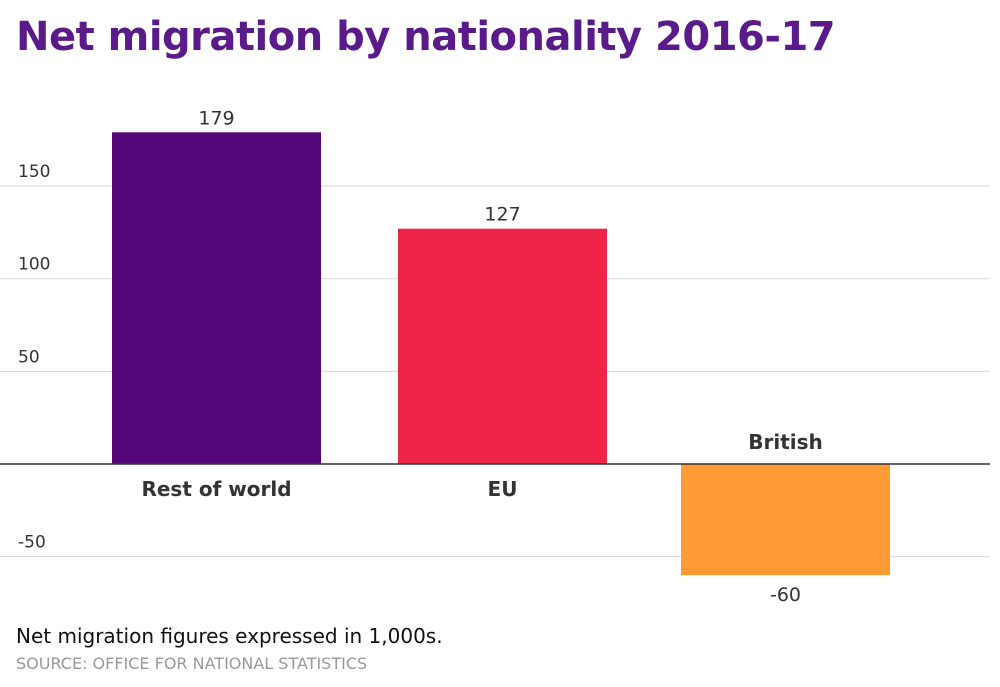  What do you see at coordinates (785, 442) in the screenshot?
I see `category-label: British` at bounding box center [785, 442].